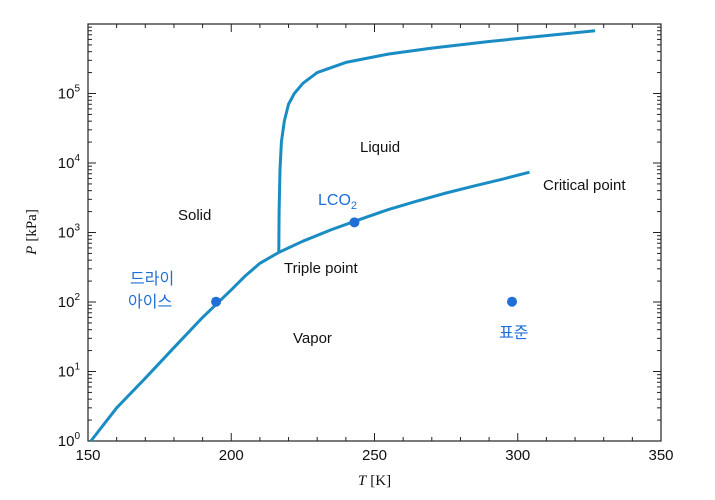  I want to click on x-tick-labels: 150 200 250 300 350, so click(374, 455).